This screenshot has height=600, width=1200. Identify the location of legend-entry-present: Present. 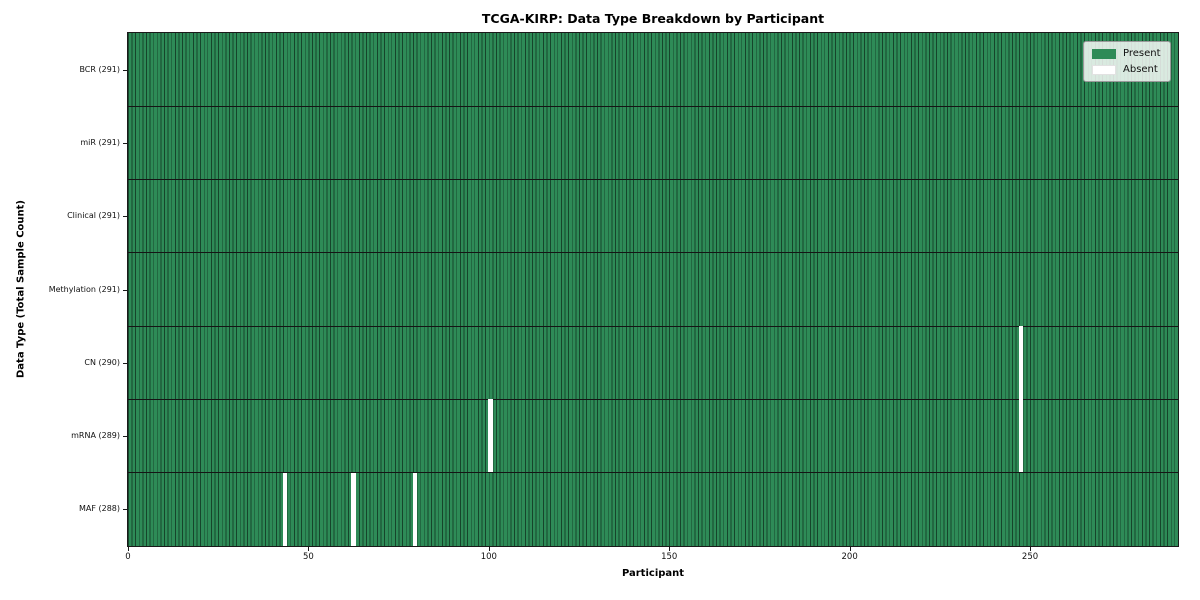
(1126, 53).